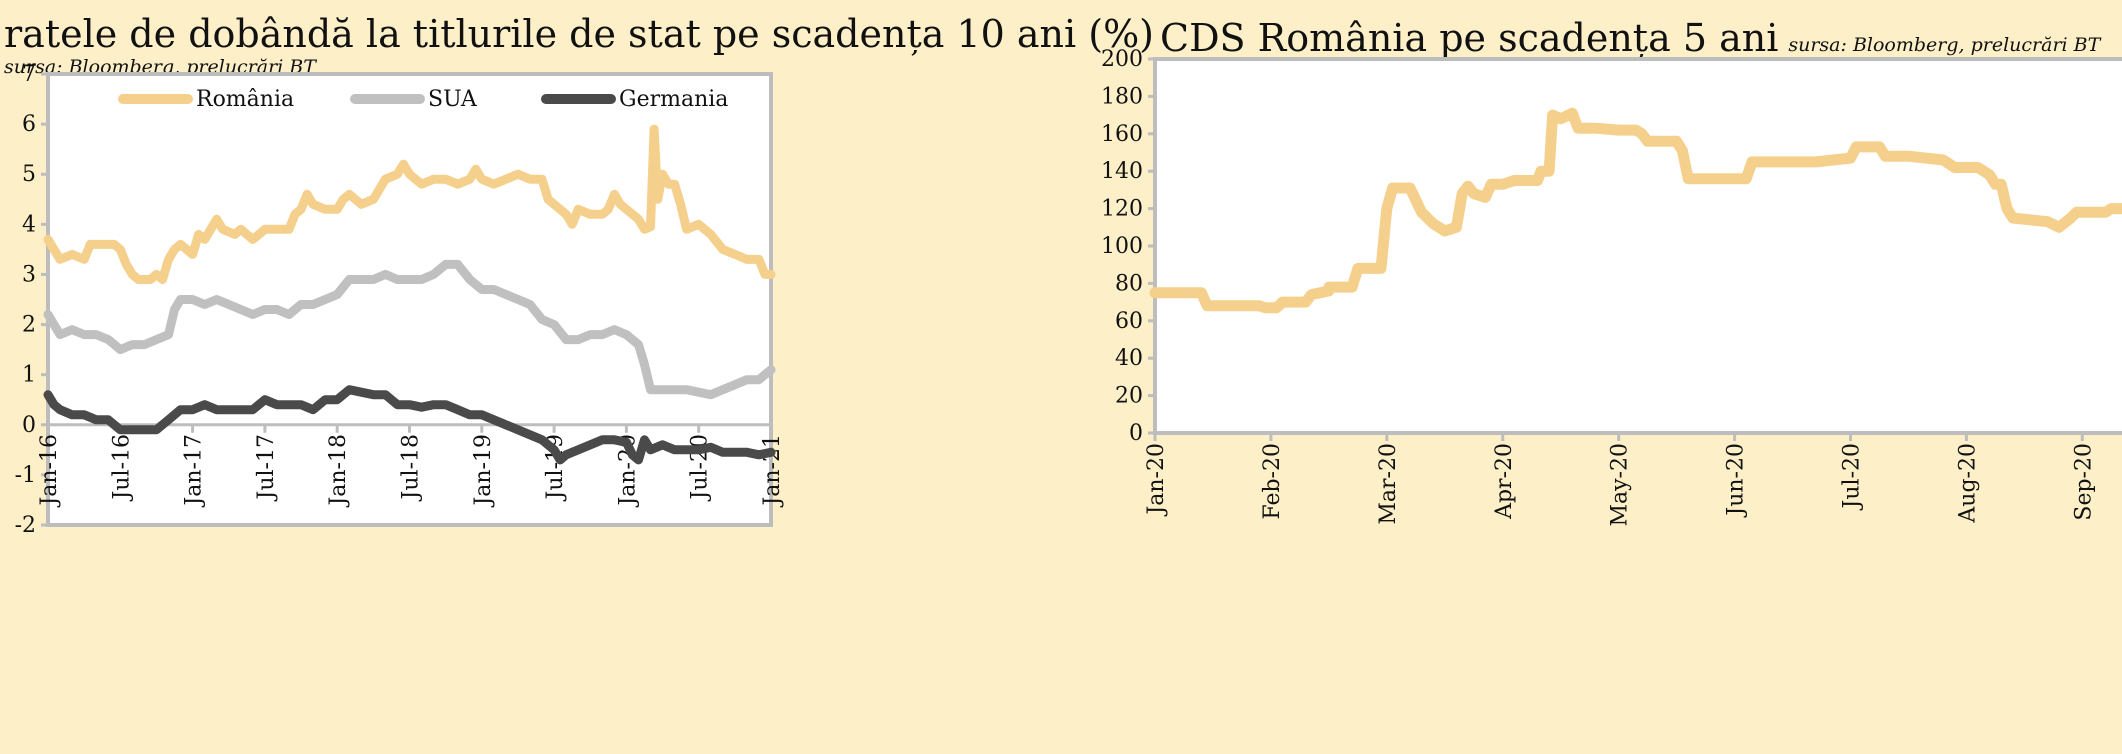 The width and height of the screenshot is (2122, 754). What do you see at coordinates (1635, 210) in the screenshot?
I see `series-line-cds` at bounding box center [1635, 210].